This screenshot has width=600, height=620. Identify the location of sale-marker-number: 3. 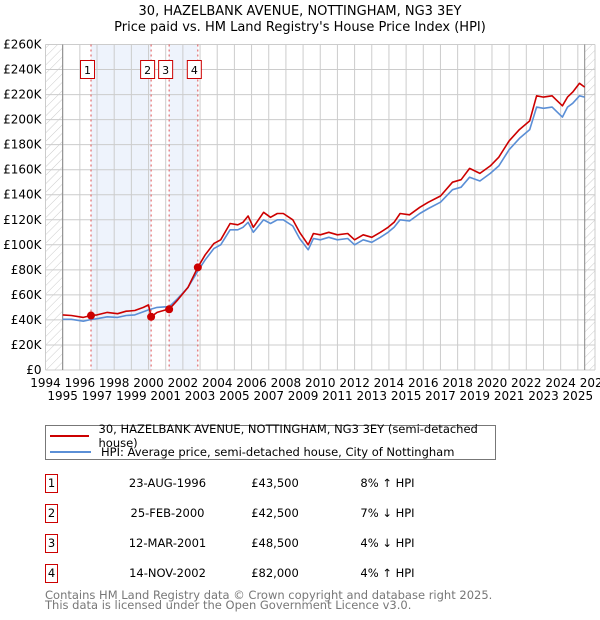
(165, 70).